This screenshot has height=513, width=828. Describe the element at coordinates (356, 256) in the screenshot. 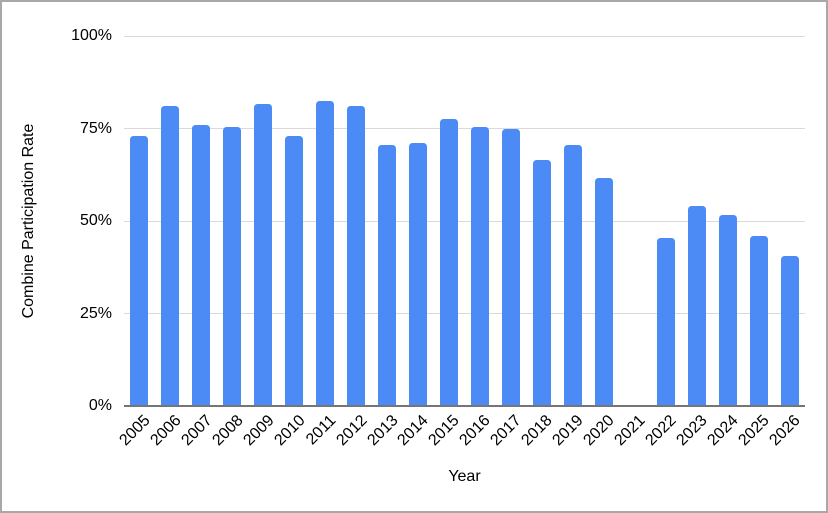

I see `bar-2012` at that location.